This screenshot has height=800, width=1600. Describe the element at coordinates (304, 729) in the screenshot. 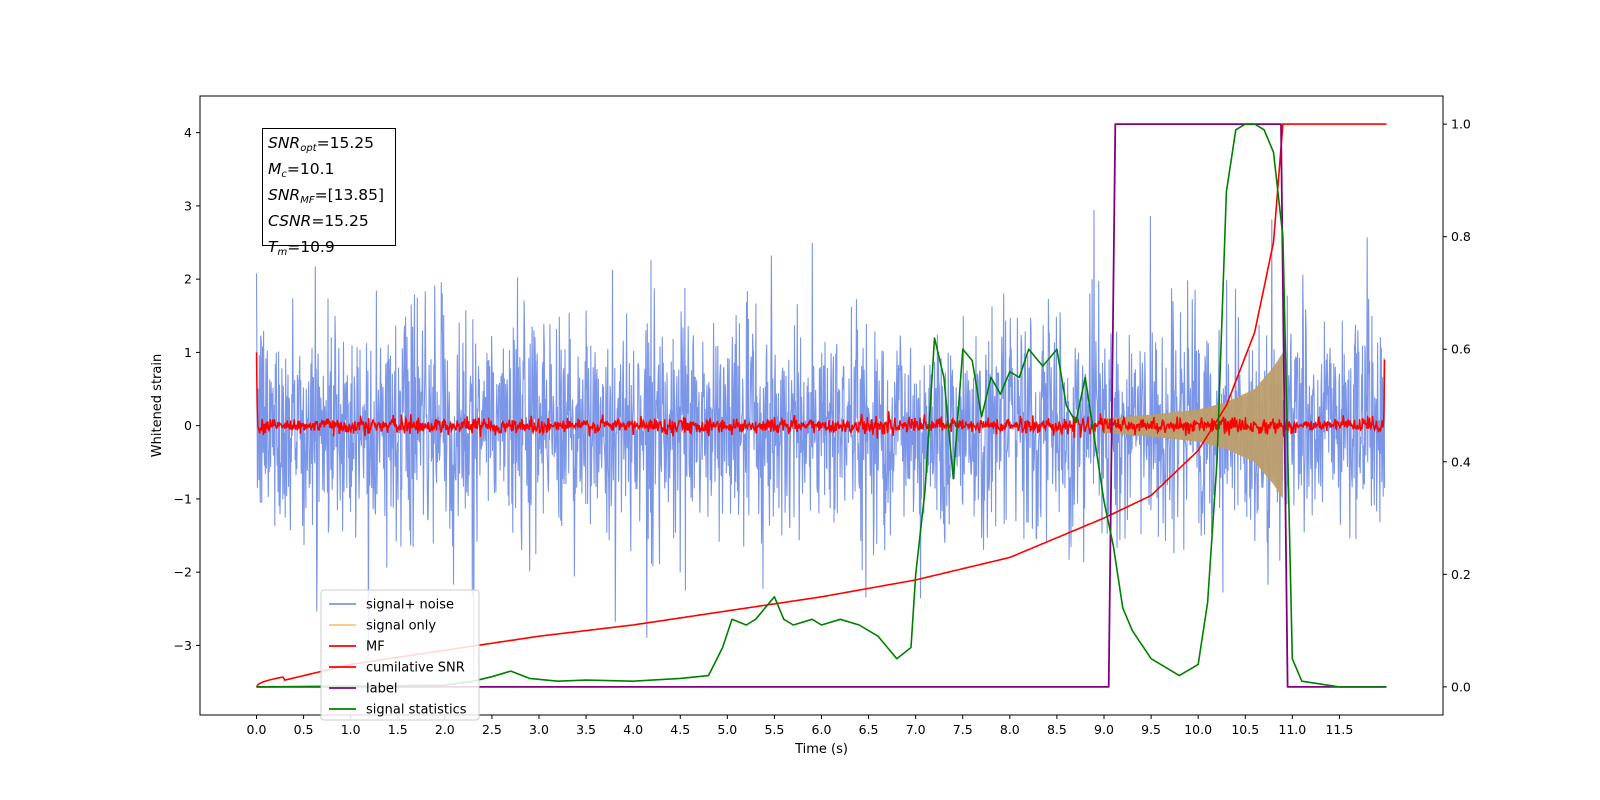

I see `x-tick-label: 0.5` at that location.